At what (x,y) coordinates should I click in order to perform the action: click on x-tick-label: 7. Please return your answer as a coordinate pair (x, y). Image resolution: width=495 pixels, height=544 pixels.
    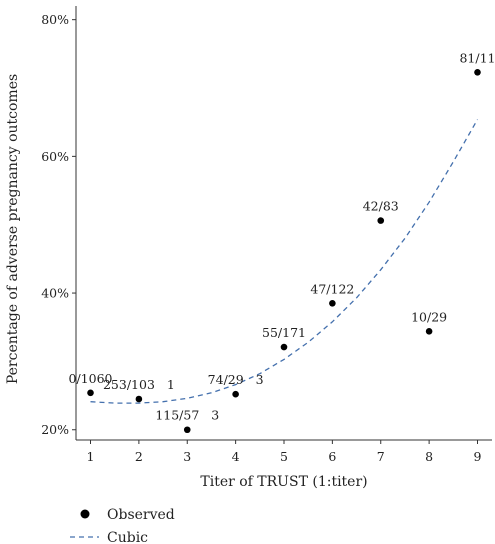
    Looking at the image, I should click on (381, 456).